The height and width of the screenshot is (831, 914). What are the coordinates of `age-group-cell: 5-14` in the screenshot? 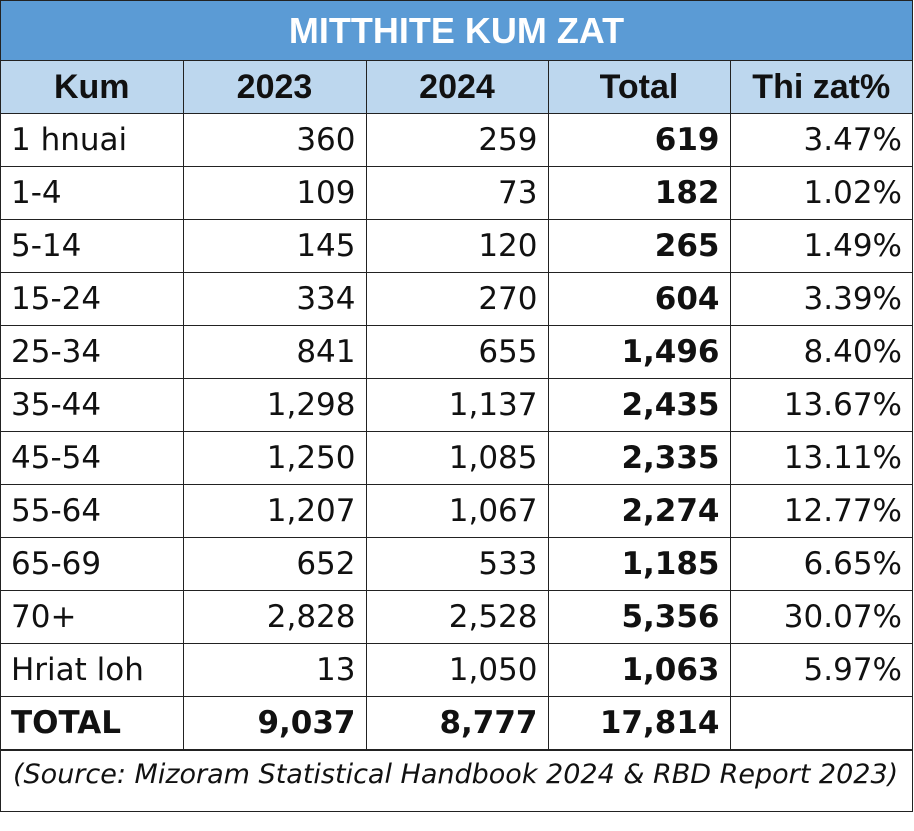 It's located at (92, 246).